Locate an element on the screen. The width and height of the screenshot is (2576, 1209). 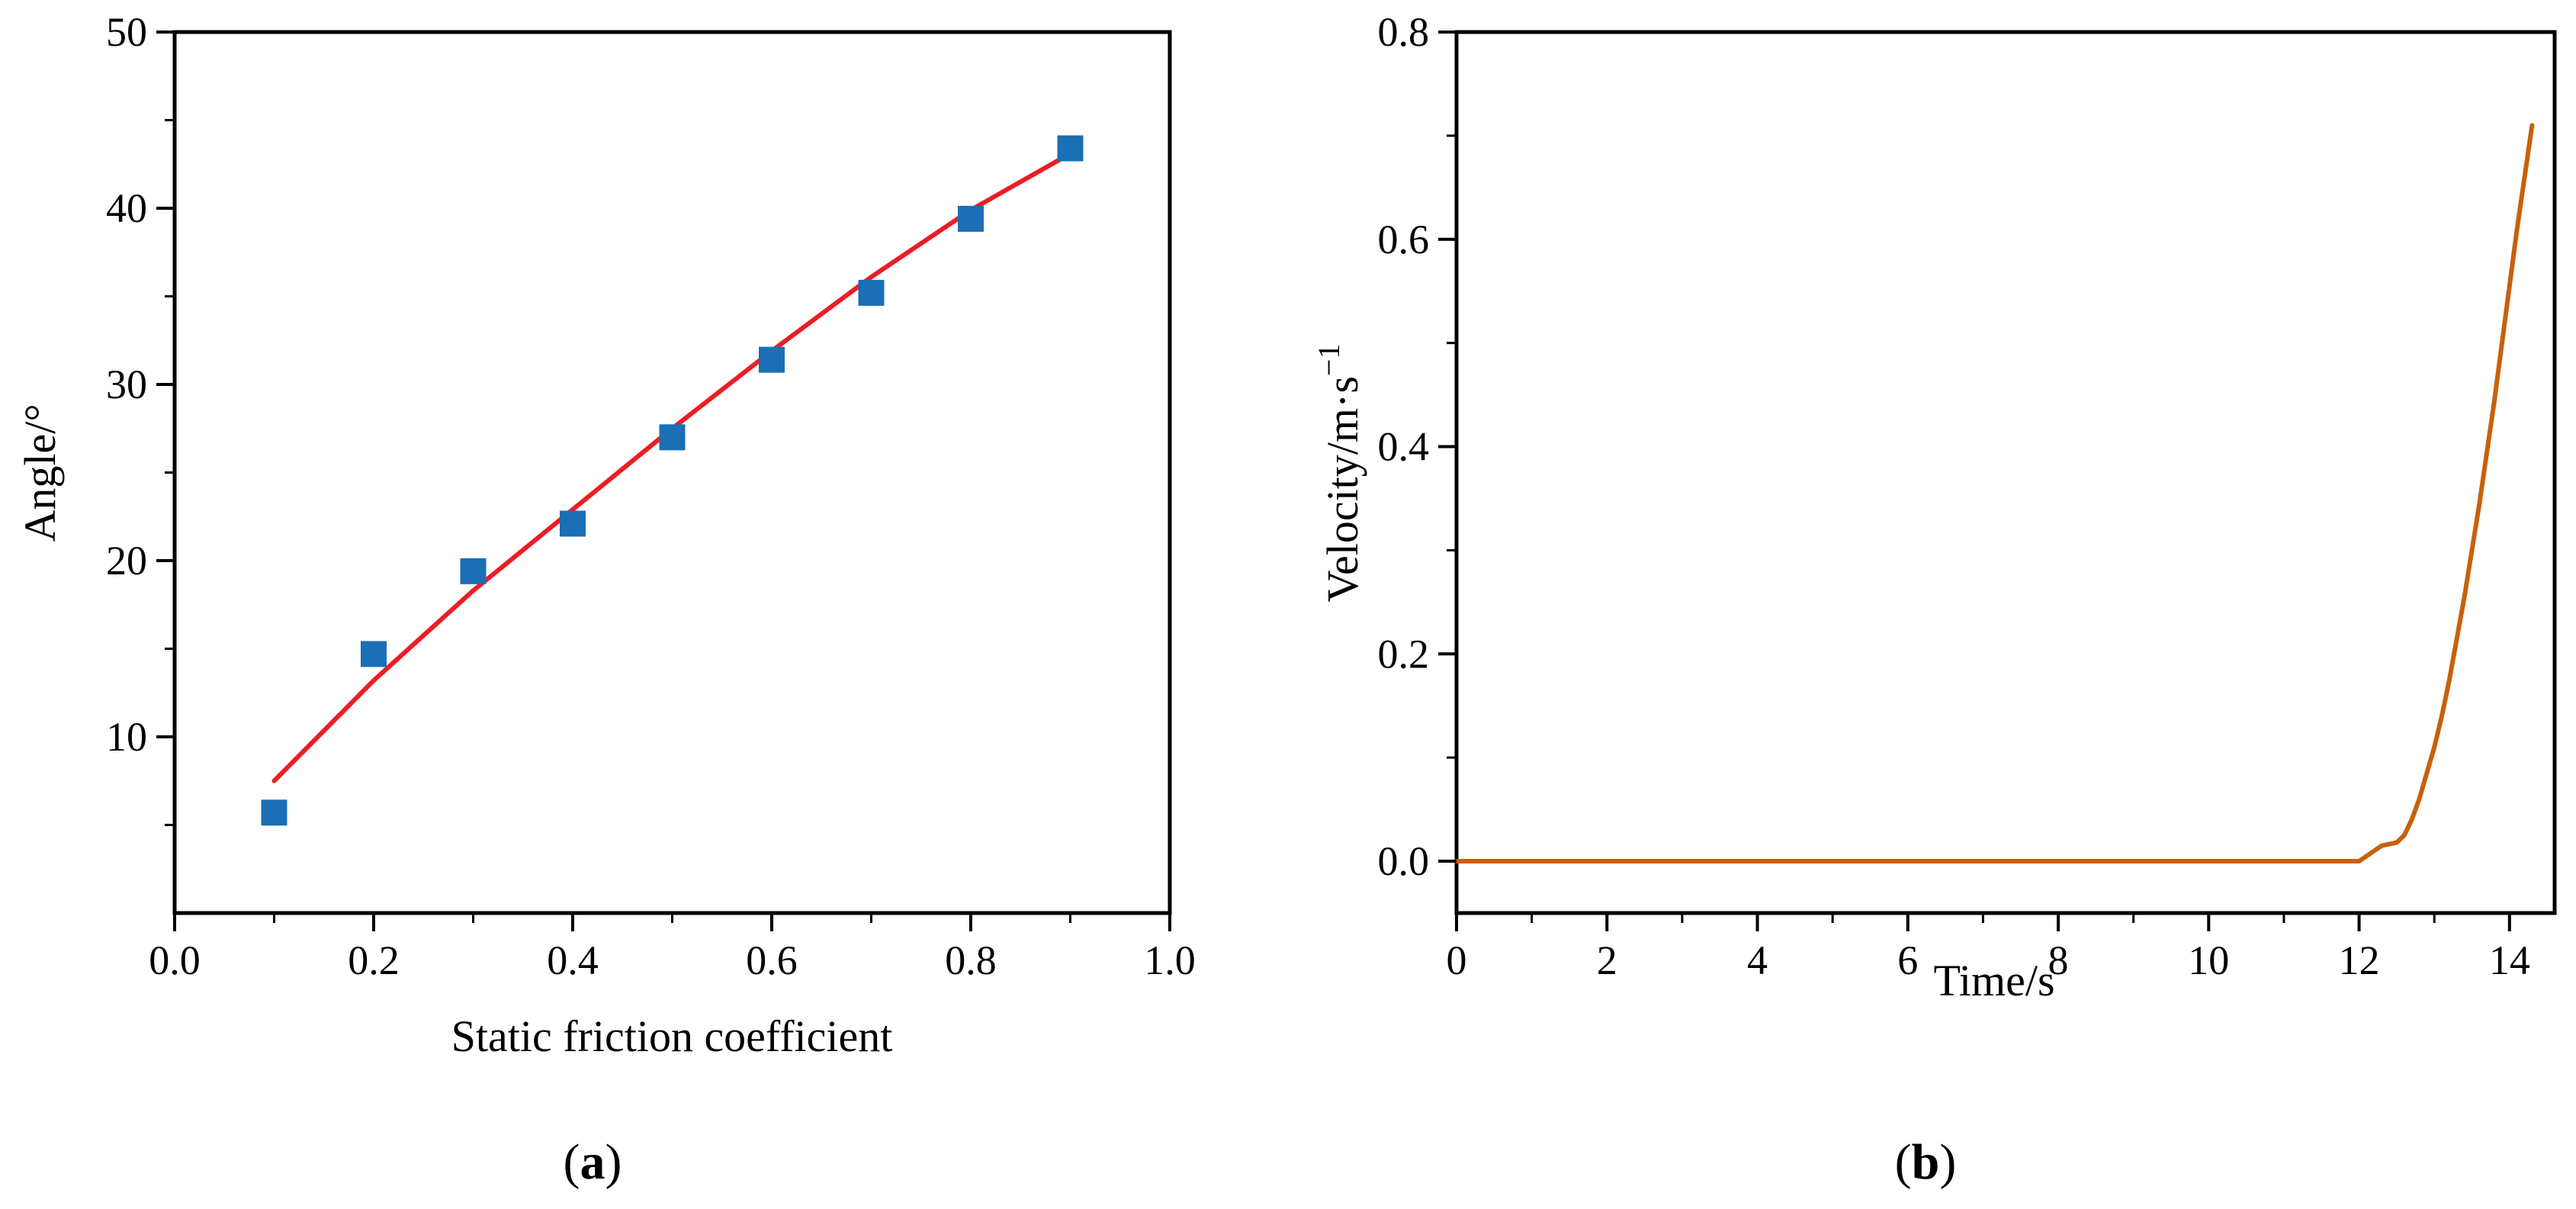
a-x-tick-label: 0.8 is located at coordinates (971, 960).